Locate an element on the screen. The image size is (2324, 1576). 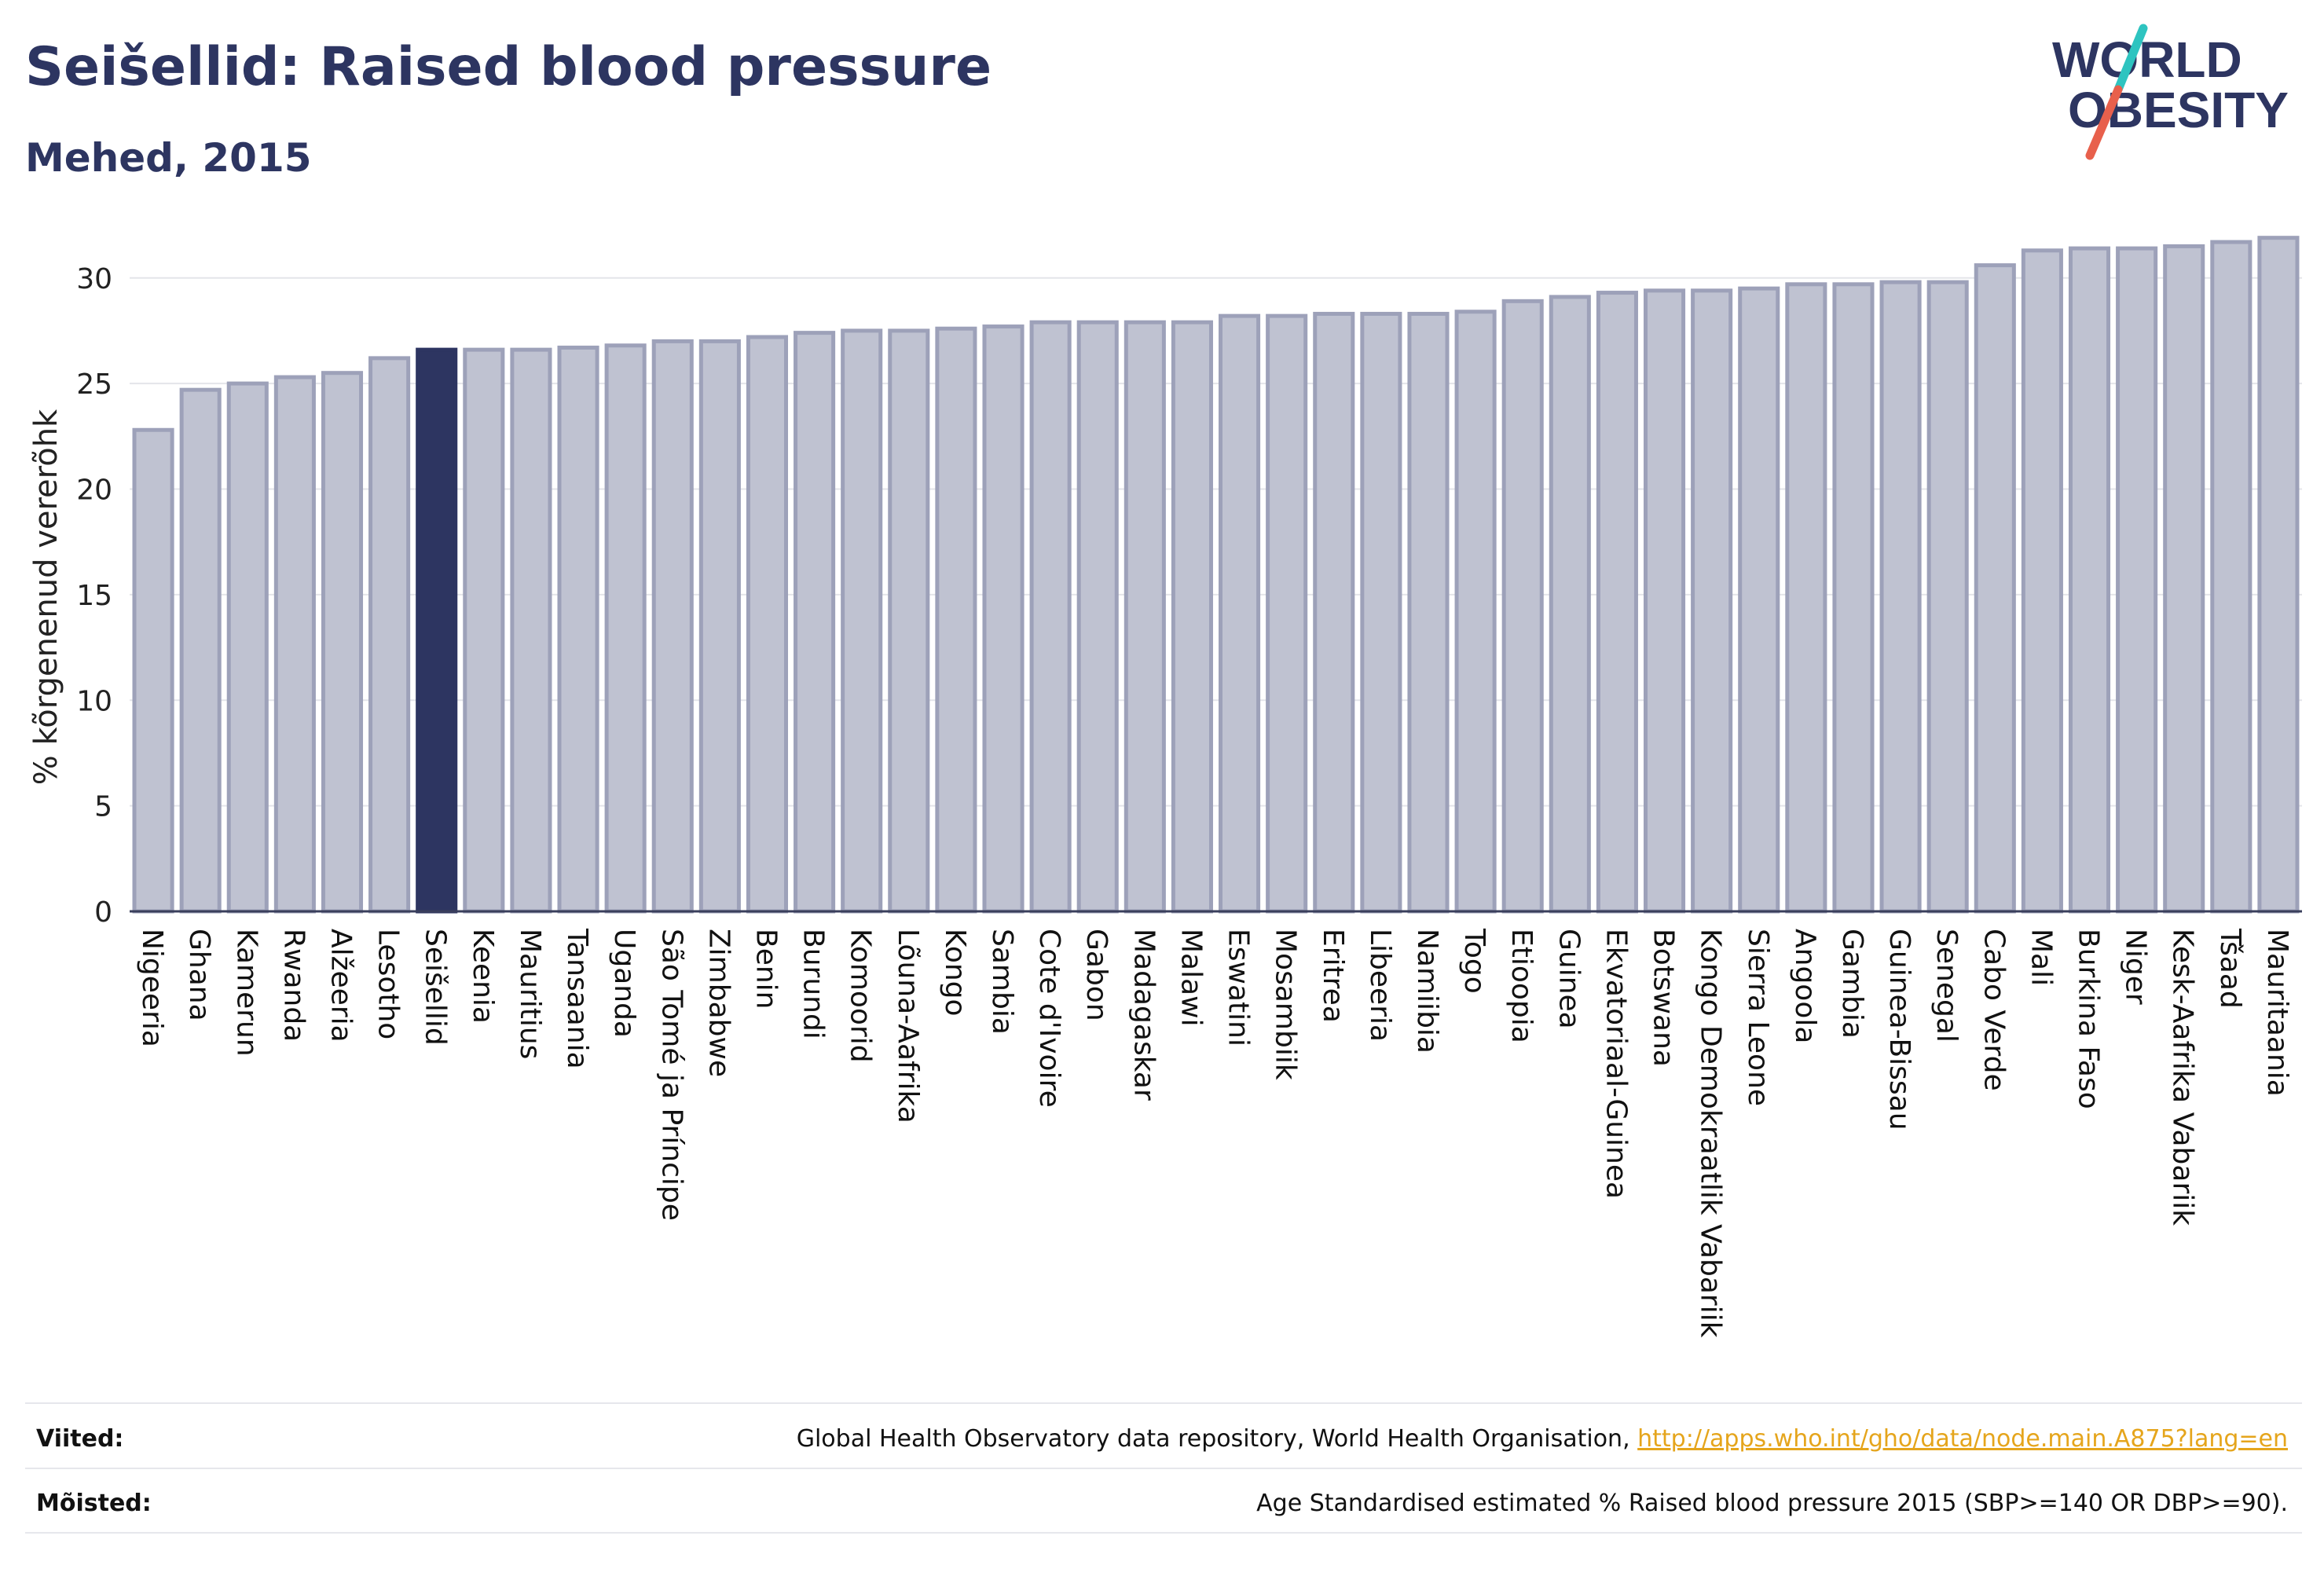
x-tick-label: Malawi is located at coordinates (1191, 978).